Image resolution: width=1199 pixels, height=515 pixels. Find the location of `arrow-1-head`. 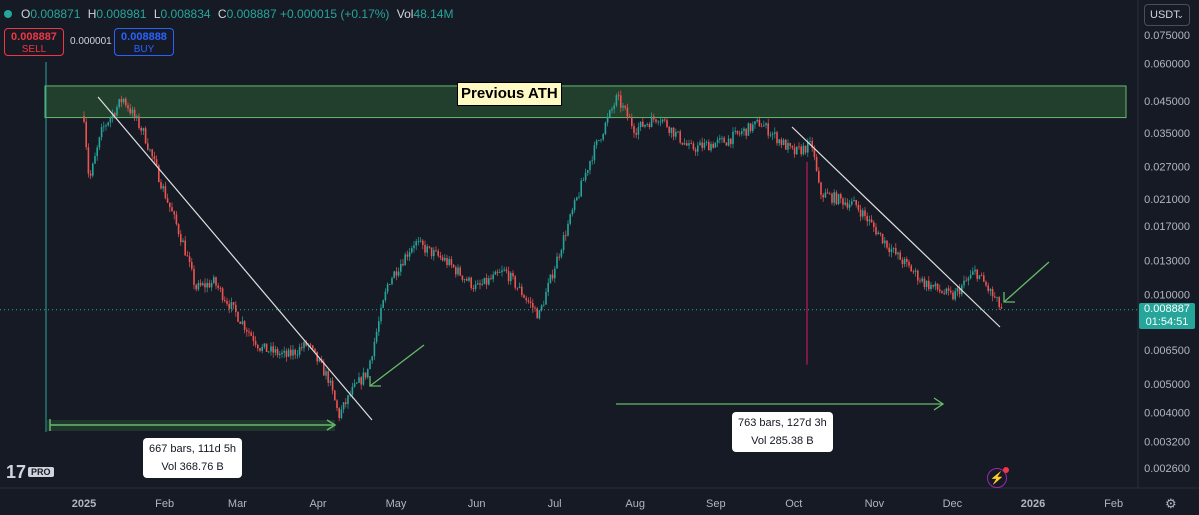

arrow-1-head is located at coordinates (375, 381).